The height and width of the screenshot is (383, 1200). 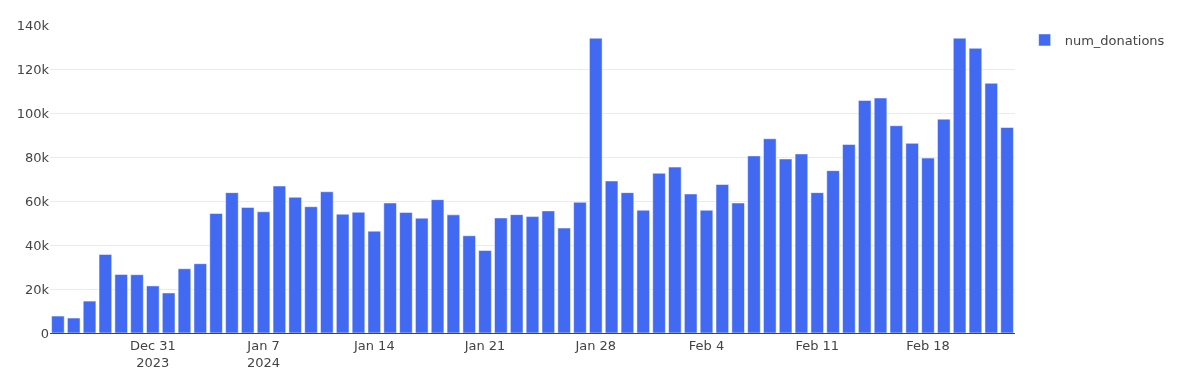 What do you see at coordinates (706, 345) in the screenshot?
I see `x-tick-label: Feb 4` at bounding box center [706, 345].